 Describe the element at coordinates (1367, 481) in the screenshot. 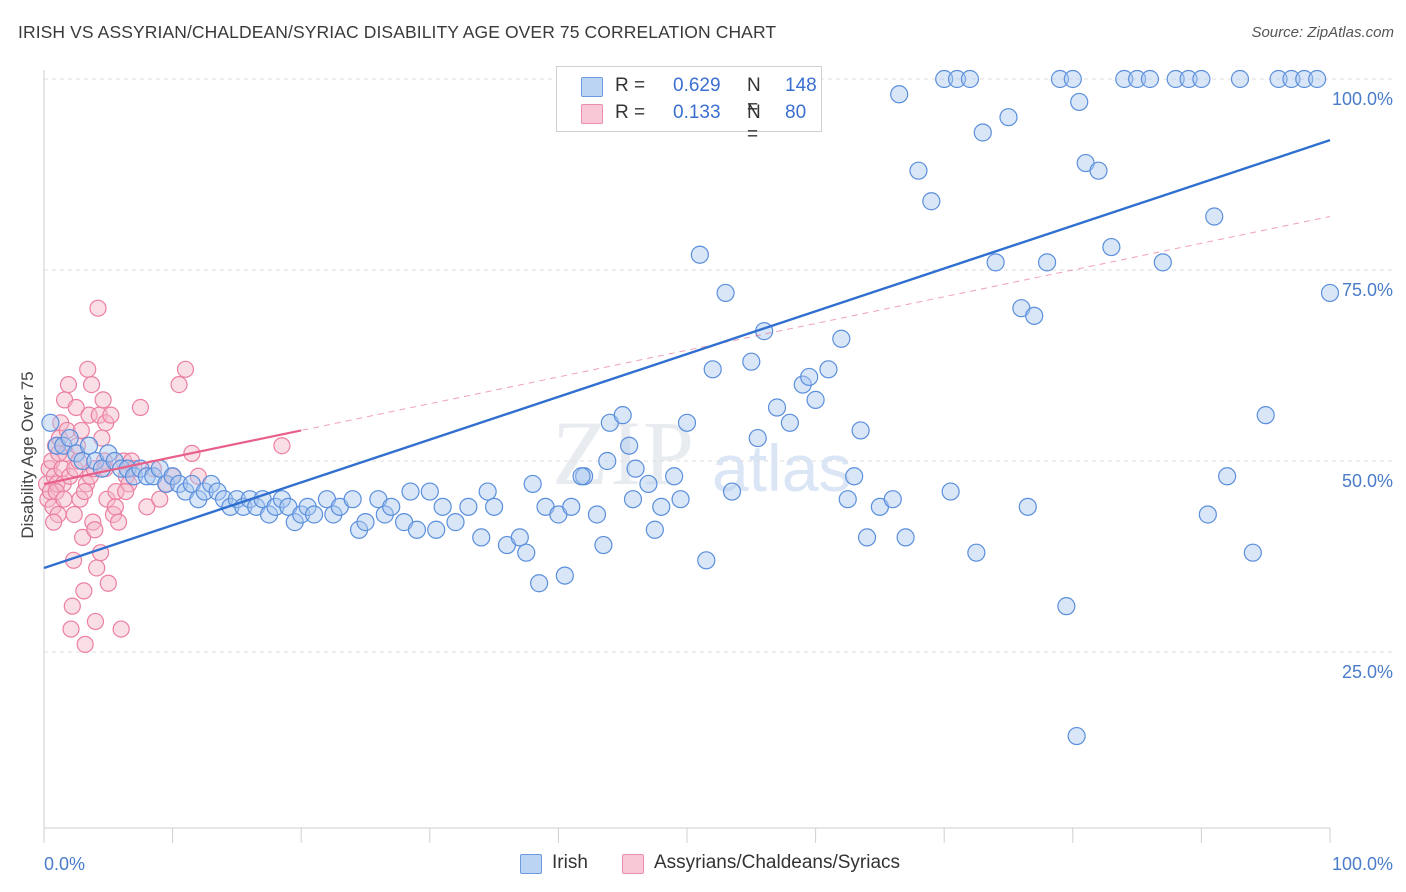

I see `y-tick-label: 50.0%` at that location.